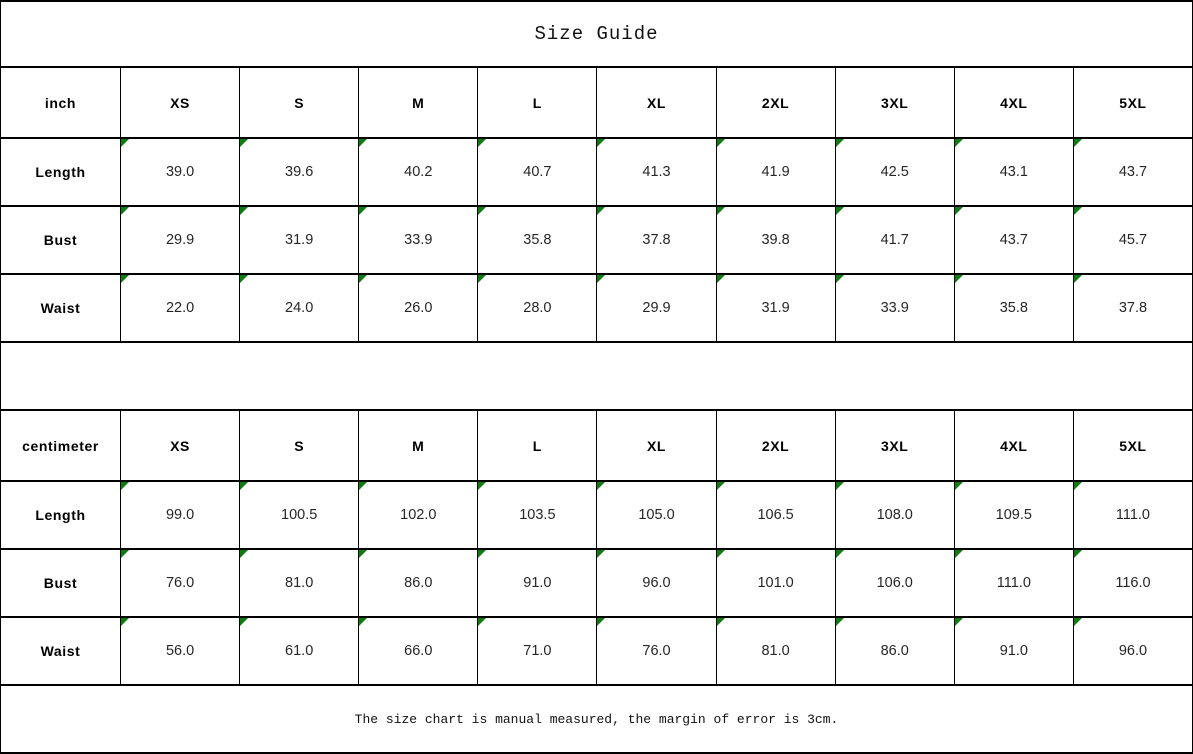 The height and width of the screenshot is (754, 1193). What do you see at coordinates (894, 583) in the screenshot?
I see `size-value-cell: 106.0` at bounding box center [894, 583].